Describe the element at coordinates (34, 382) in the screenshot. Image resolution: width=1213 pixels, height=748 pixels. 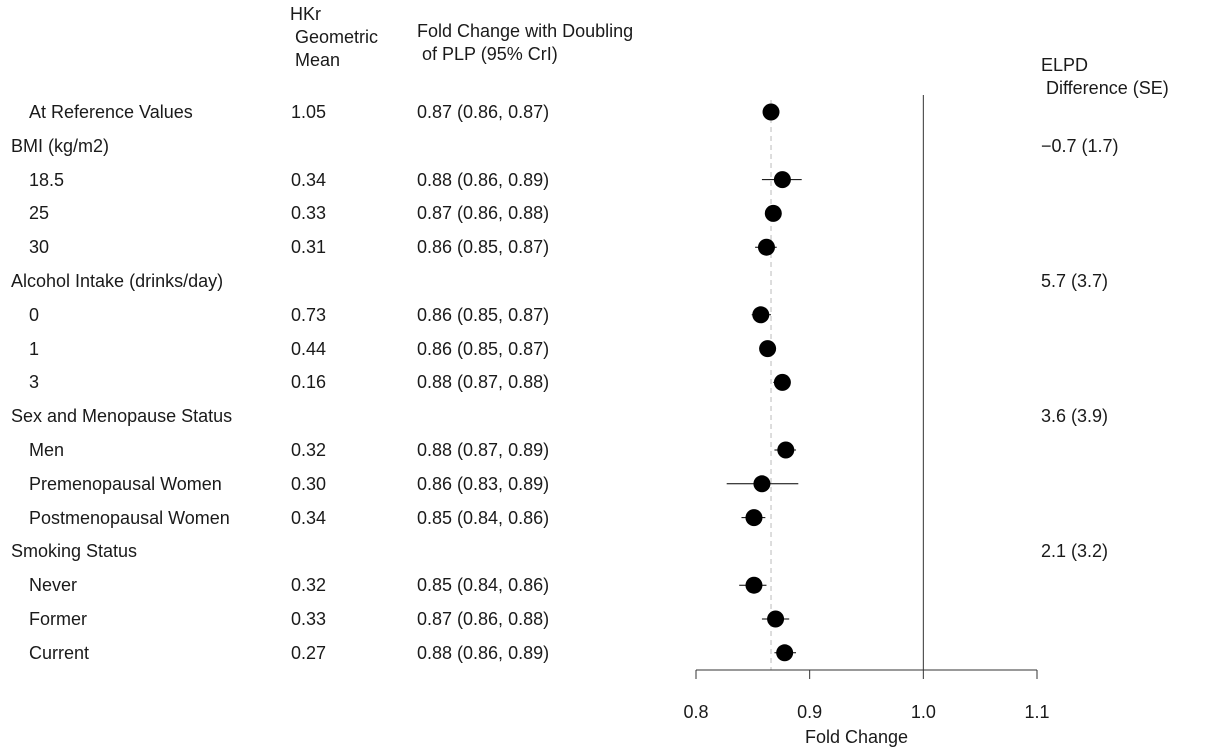
I see `row-label: 3` at that location.